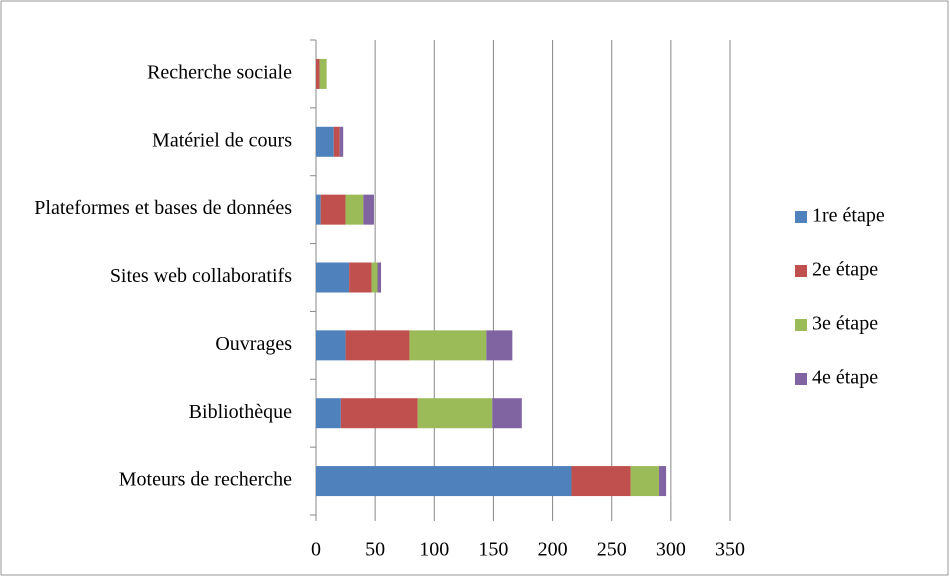 Image resolution: width=950 pixels, height=577 pixels. Describe the element at coordinates (553, 550) in the screenshot. I see `x-tick-label: 200` at that location.